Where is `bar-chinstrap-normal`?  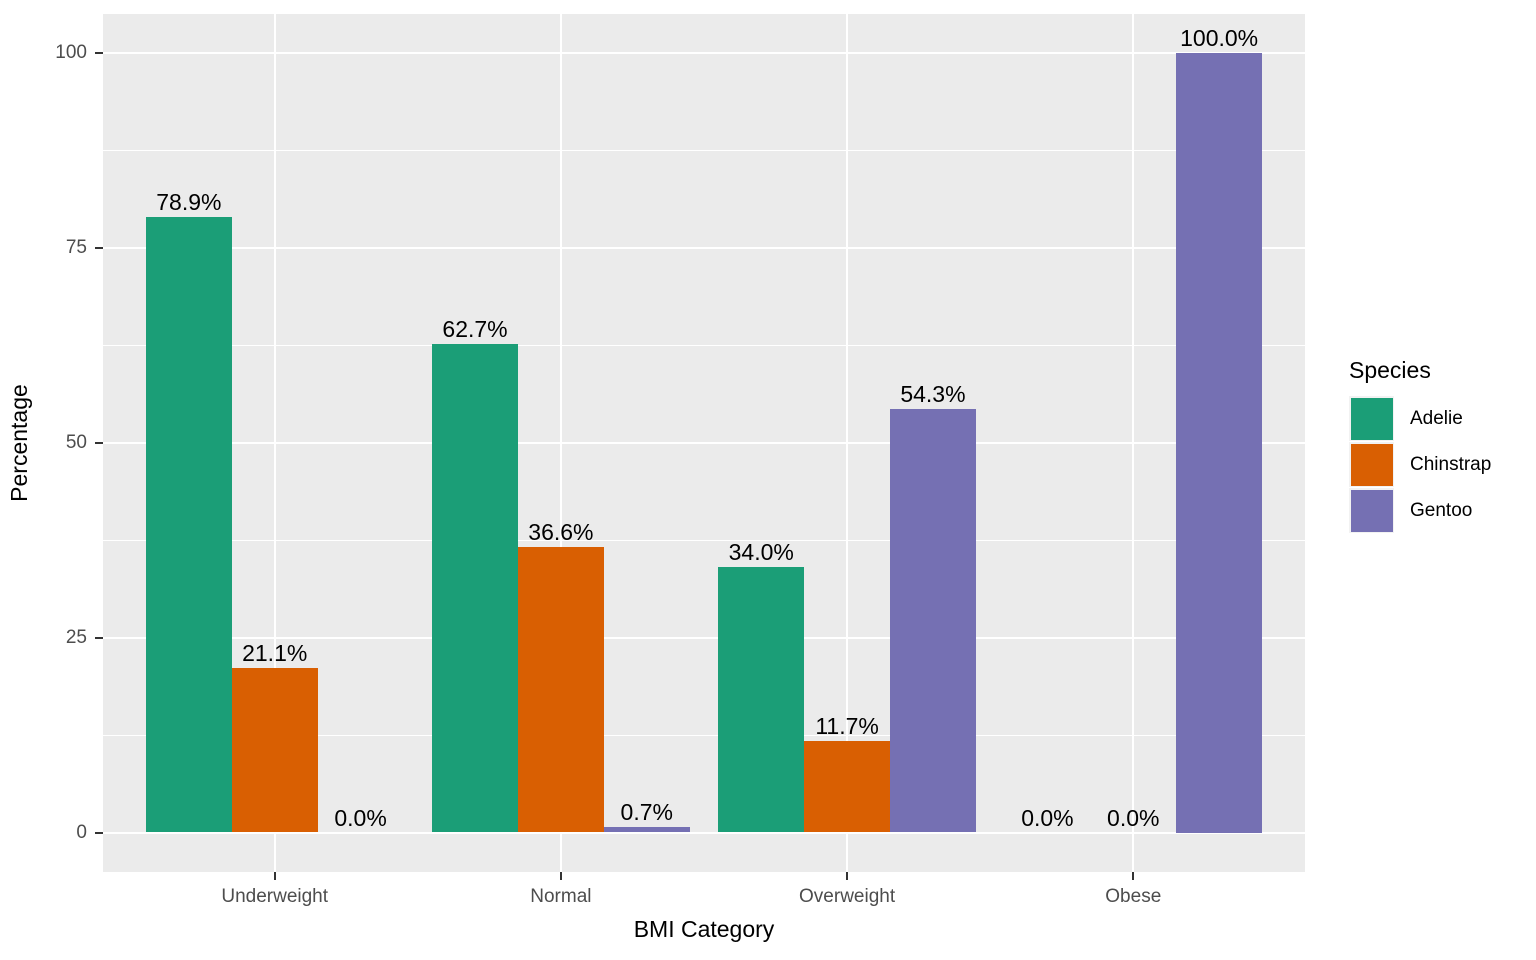 bar-chinstrap-normal is located at coordinates (560, 690).